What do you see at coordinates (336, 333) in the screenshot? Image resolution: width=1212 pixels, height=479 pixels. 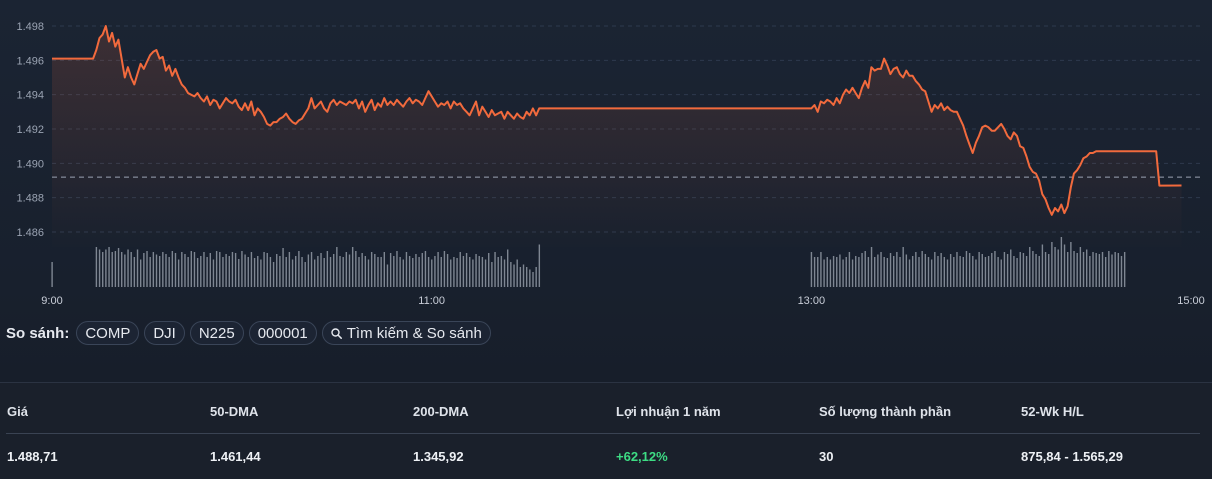 I see `search-icon` at bounding box center [336, 333].